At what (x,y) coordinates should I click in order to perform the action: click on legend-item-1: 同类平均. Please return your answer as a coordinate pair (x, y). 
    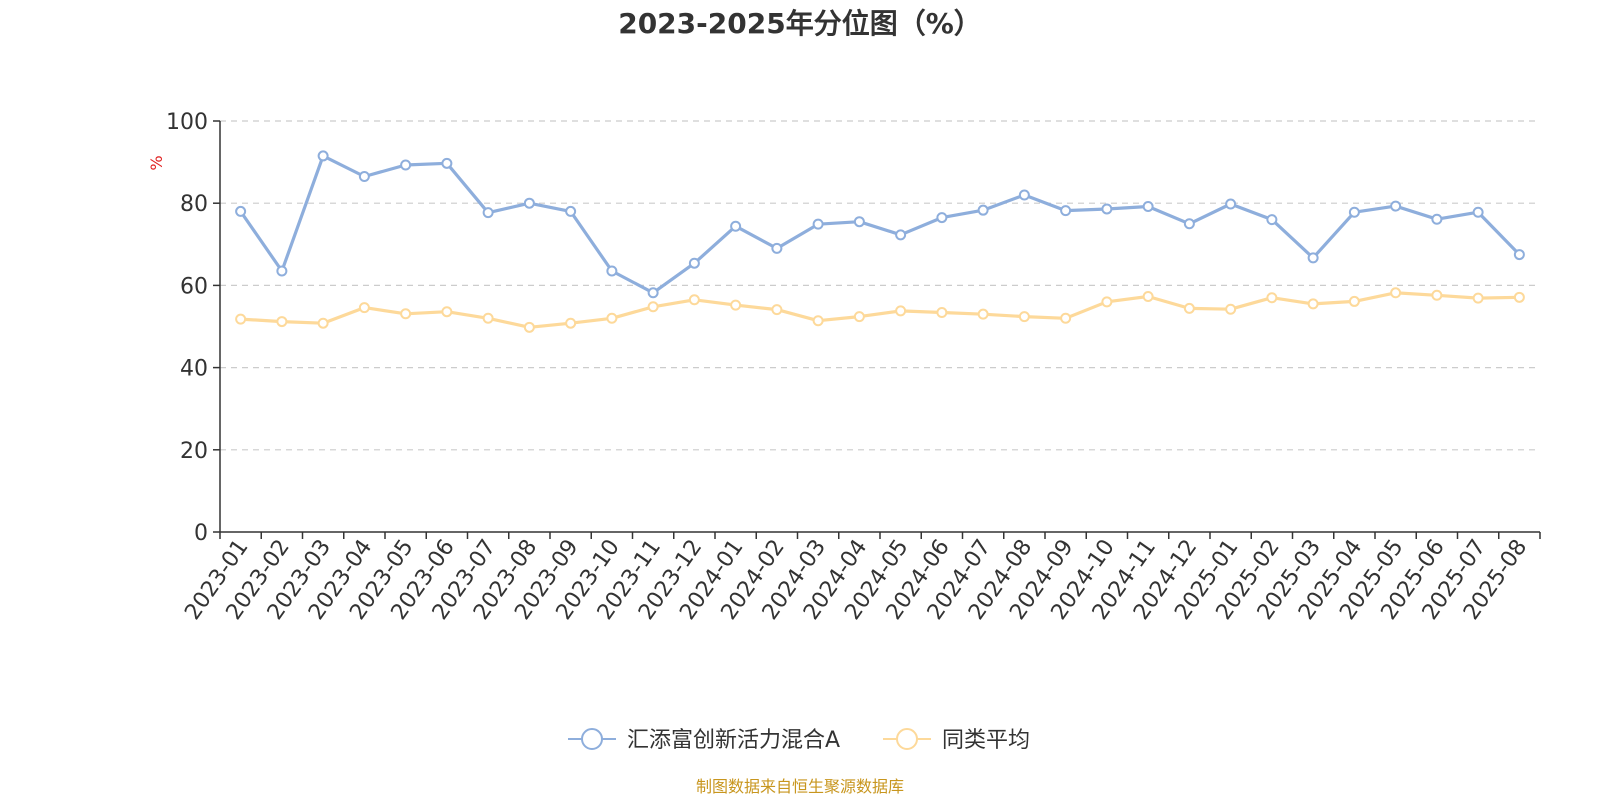
    Looking at the image, I should click on (956, 740).